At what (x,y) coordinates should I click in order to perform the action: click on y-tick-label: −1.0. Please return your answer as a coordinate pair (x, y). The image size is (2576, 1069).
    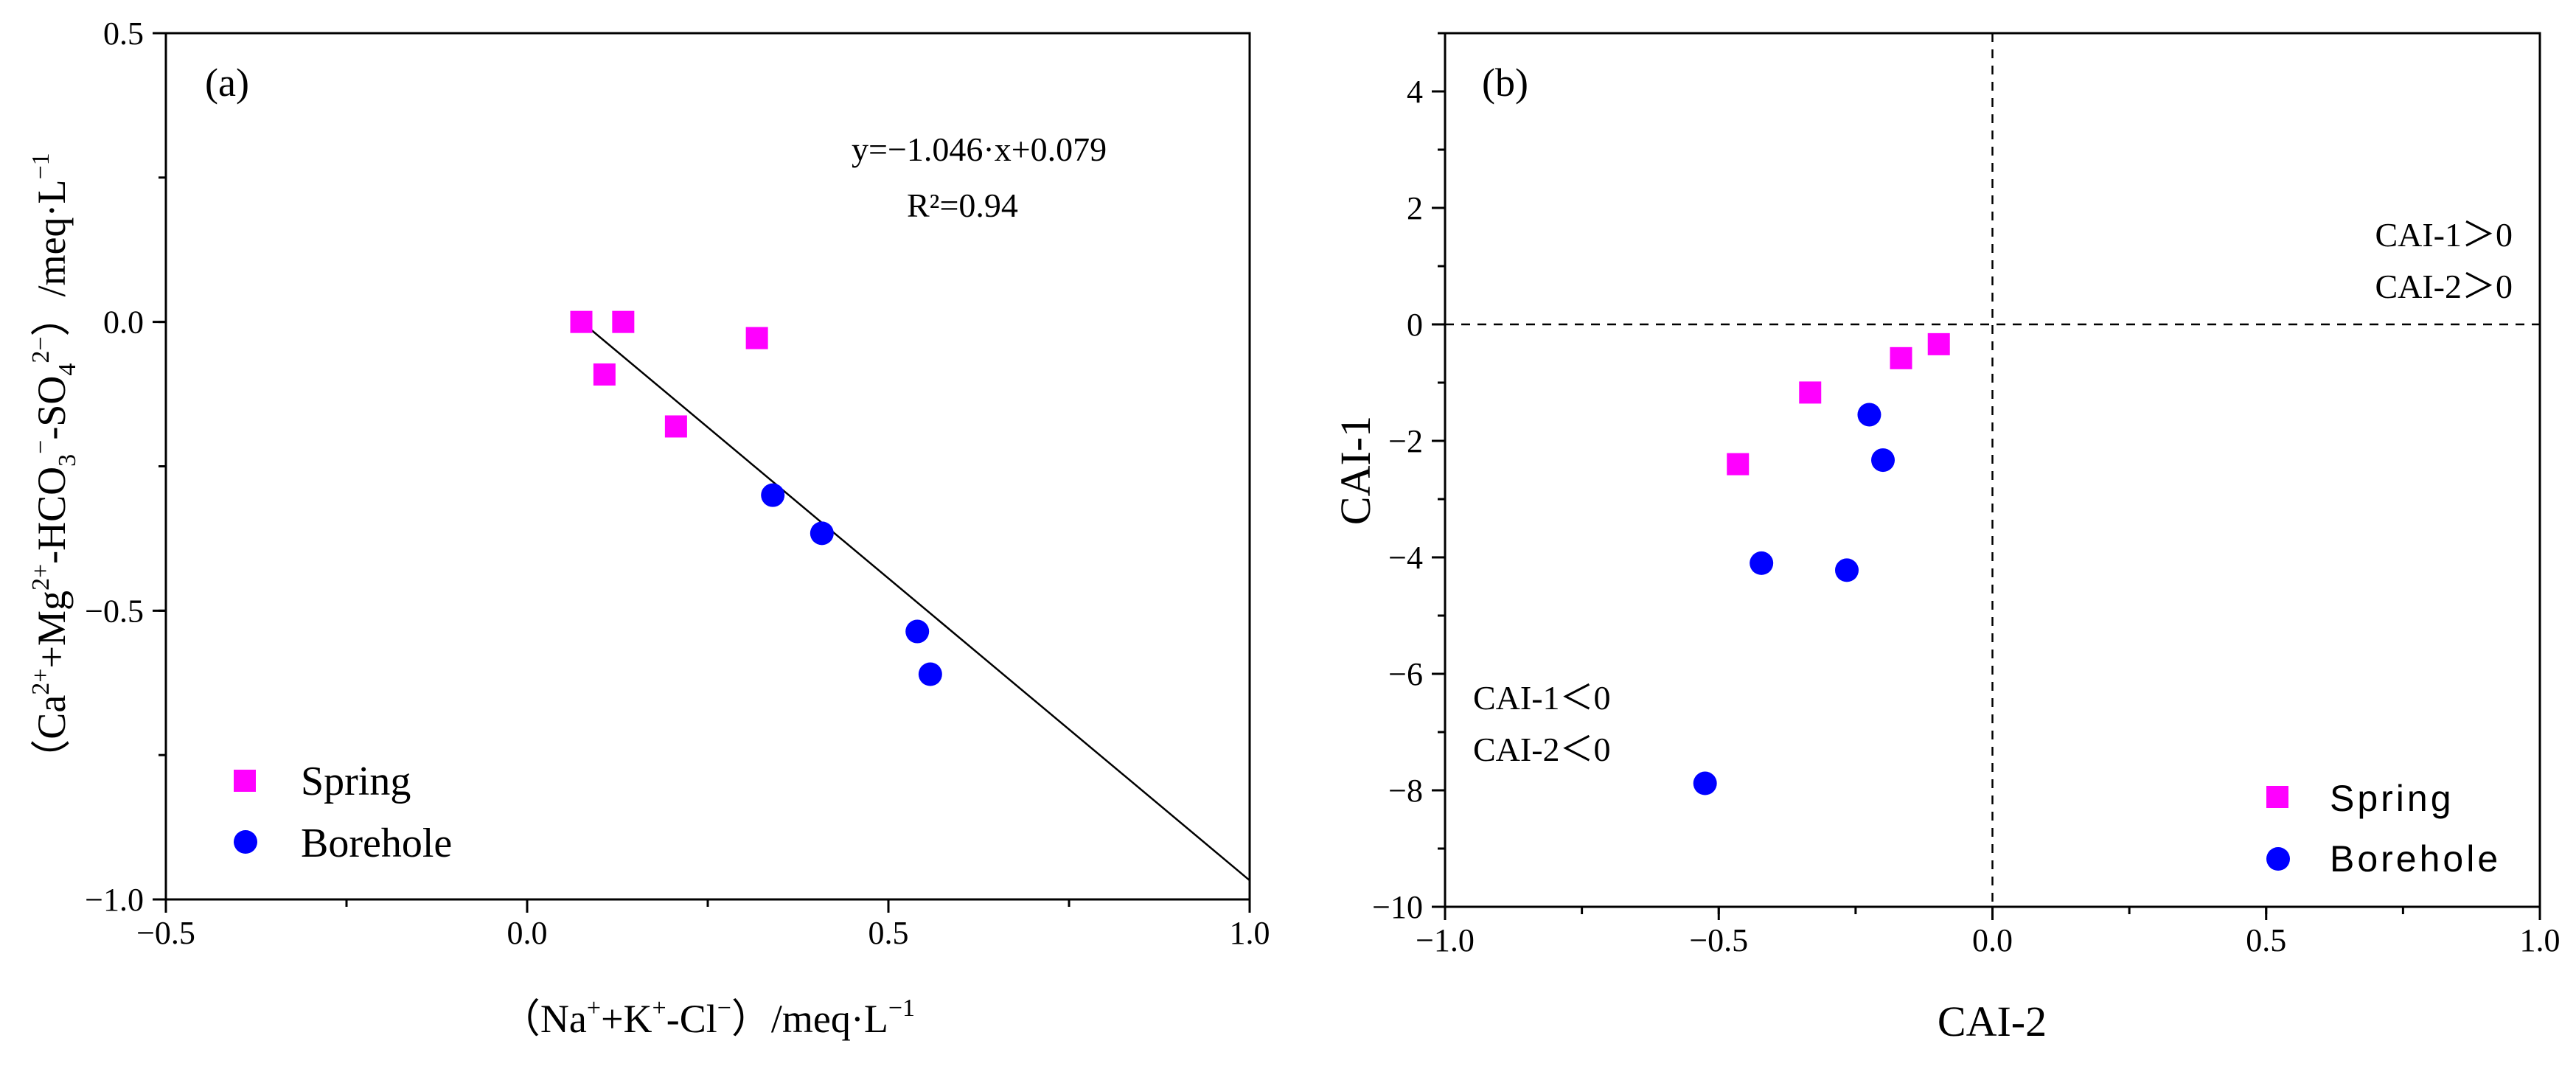
    Looking at the image, I should click on (114, 900).